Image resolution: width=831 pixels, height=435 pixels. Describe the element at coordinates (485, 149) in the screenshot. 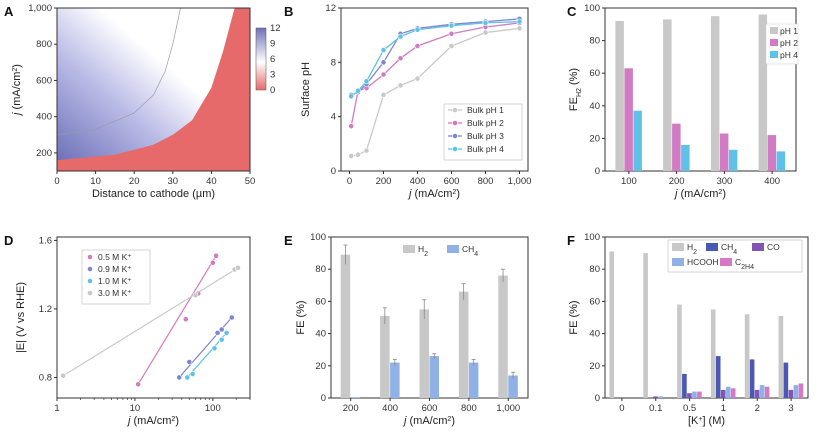

I see `legend-label: Bulk pH 4` at that location.